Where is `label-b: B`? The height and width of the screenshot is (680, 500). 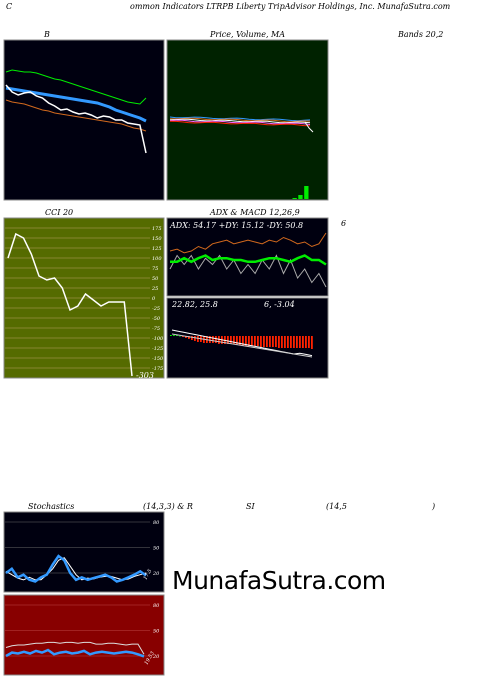 label-b: B is located at coordinates (47, 34).